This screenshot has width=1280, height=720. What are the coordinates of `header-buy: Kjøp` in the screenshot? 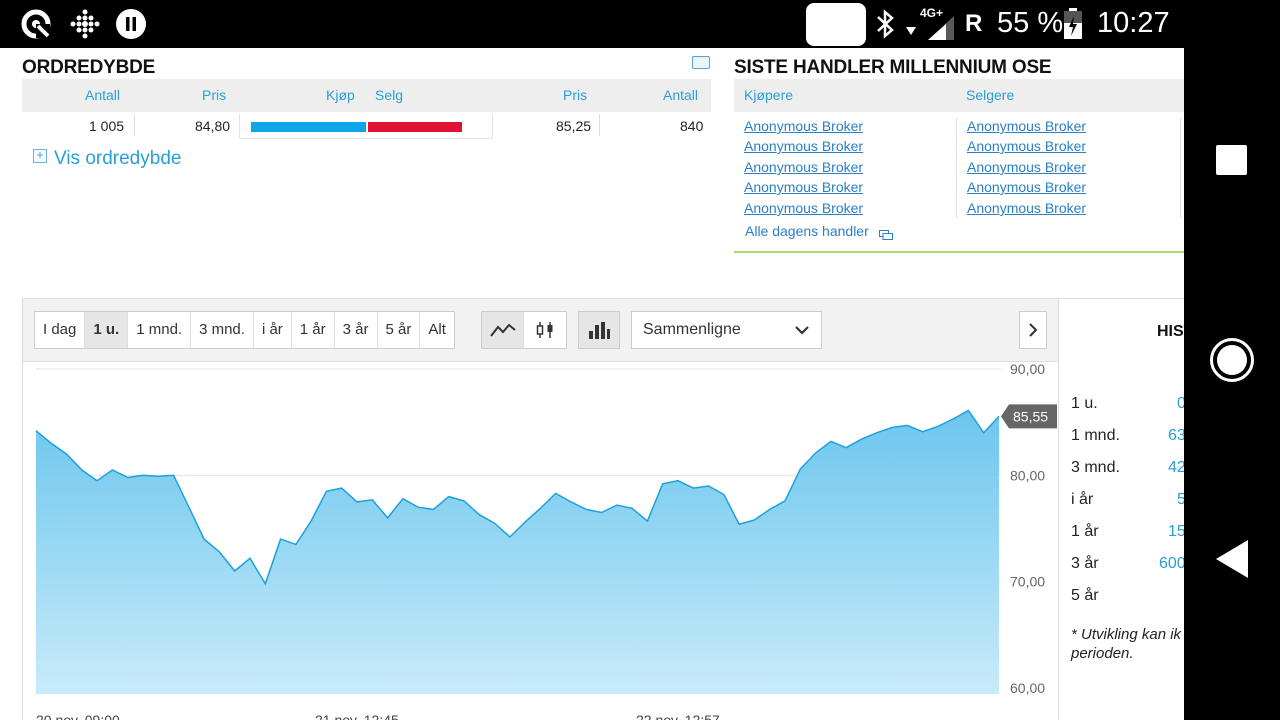 It's located at (340, 95).